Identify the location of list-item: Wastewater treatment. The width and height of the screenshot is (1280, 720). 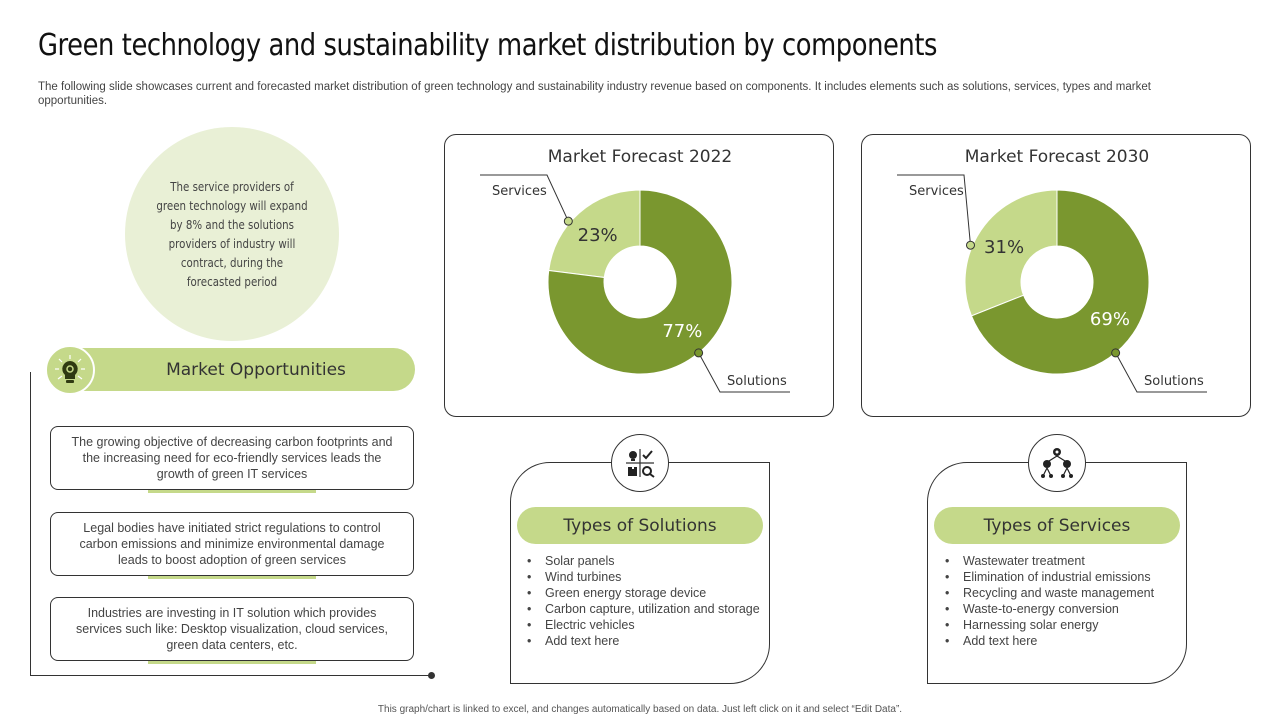
(1063, 561).